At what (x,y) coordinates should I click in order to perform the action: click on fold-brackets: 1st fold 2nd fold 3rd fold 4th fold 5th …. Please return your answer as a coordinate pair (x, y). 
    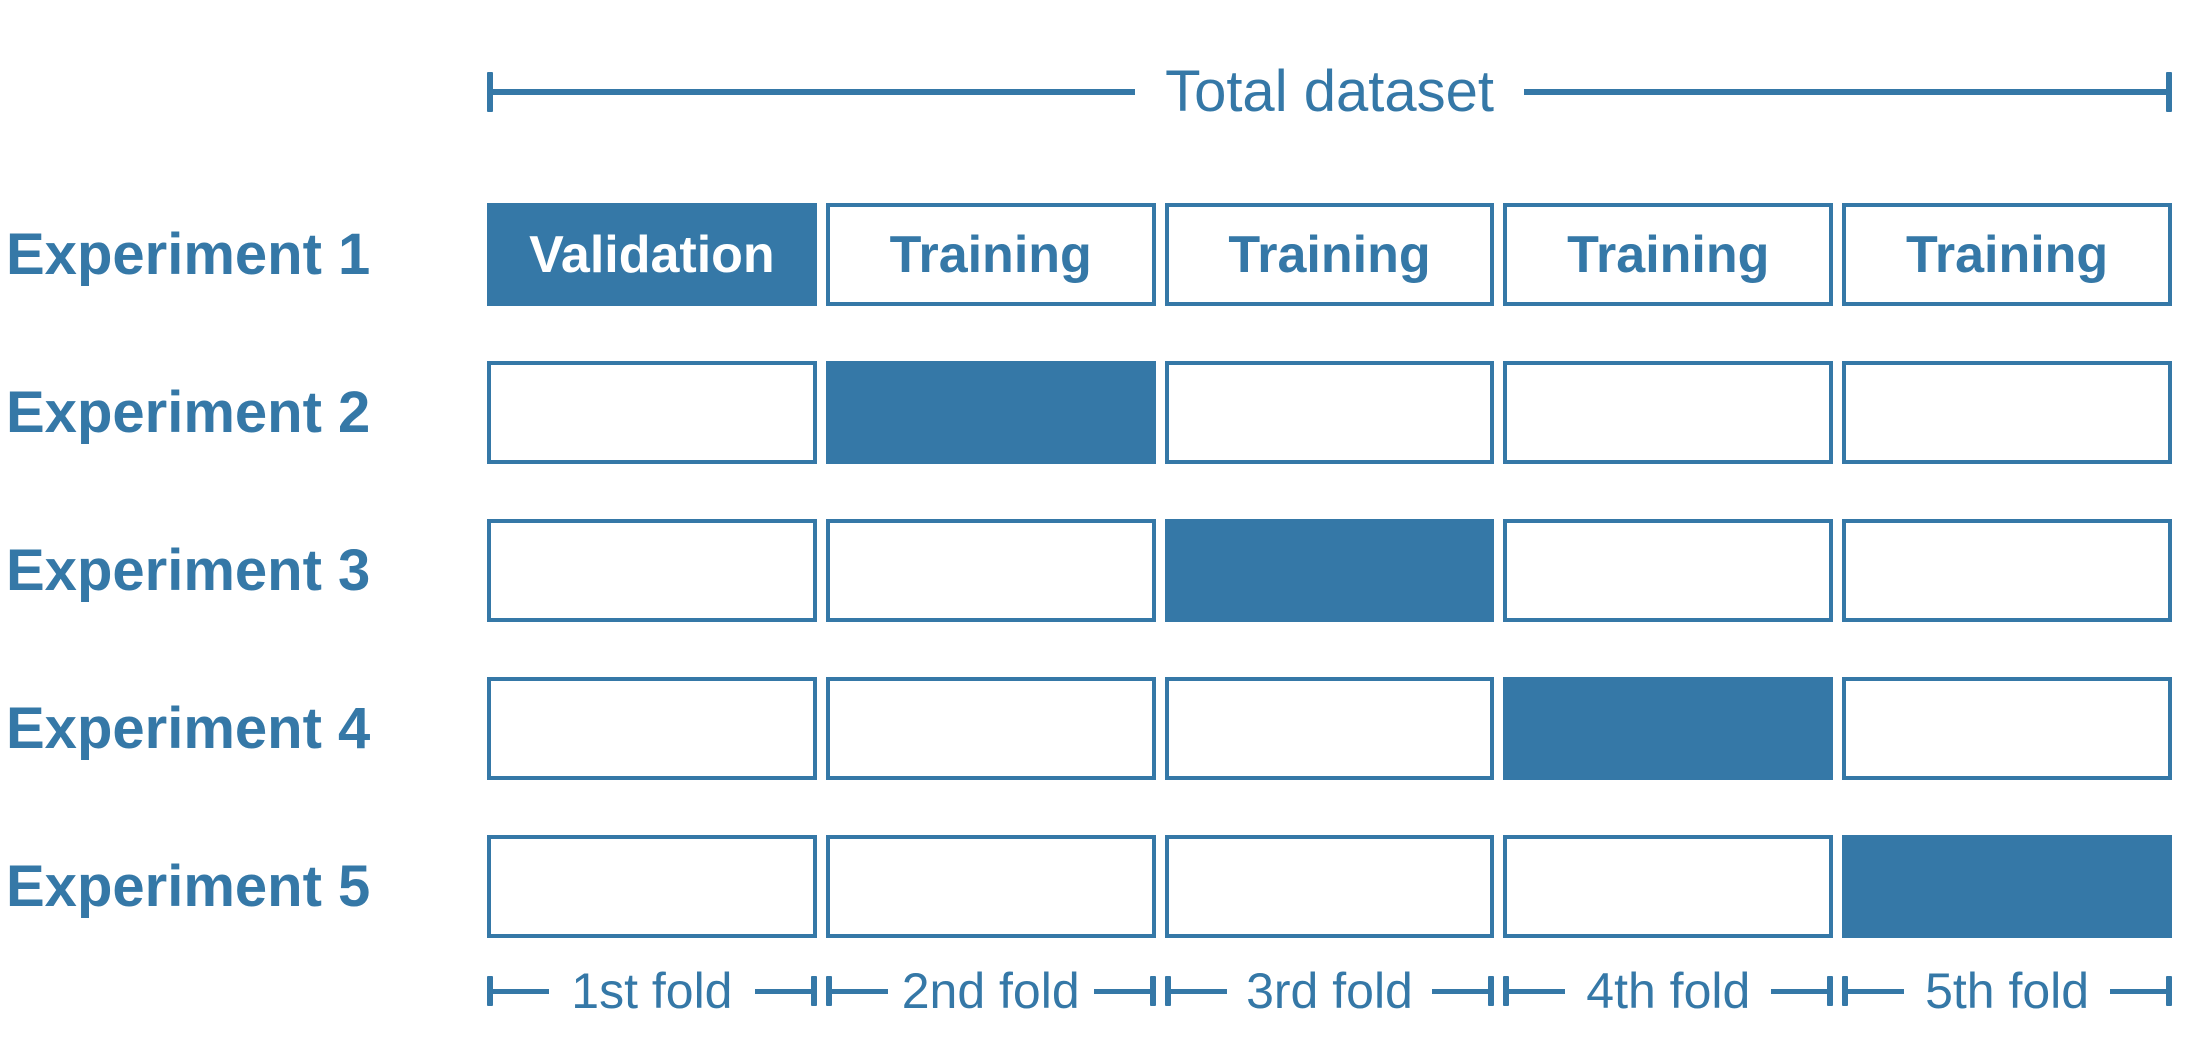
    Looking at the image, I should click on (1329, 991).